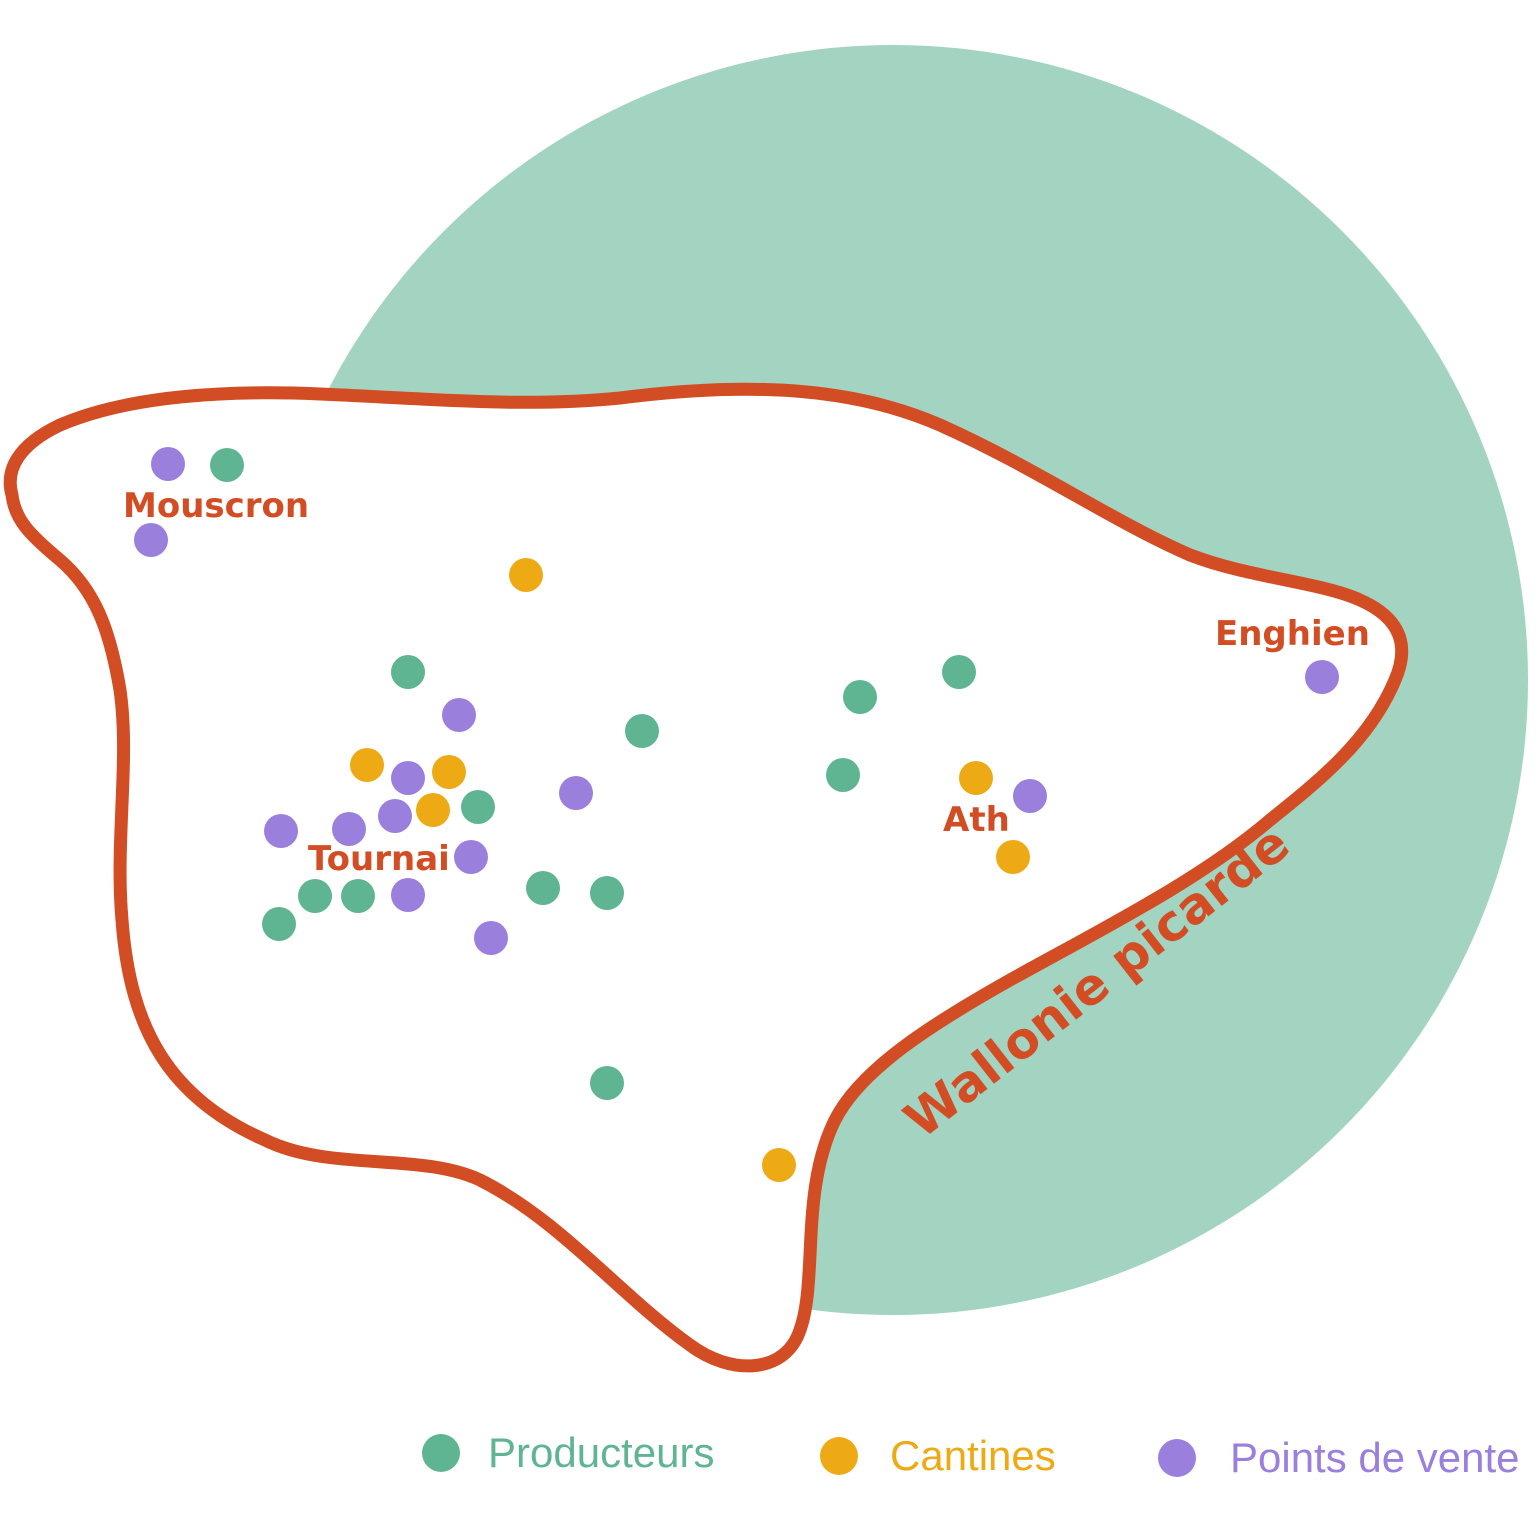  Describe the element at coordinates (1375, 1457) in the screenshot. I see `legend-points-de-vente-label: Points de vente` at that location.